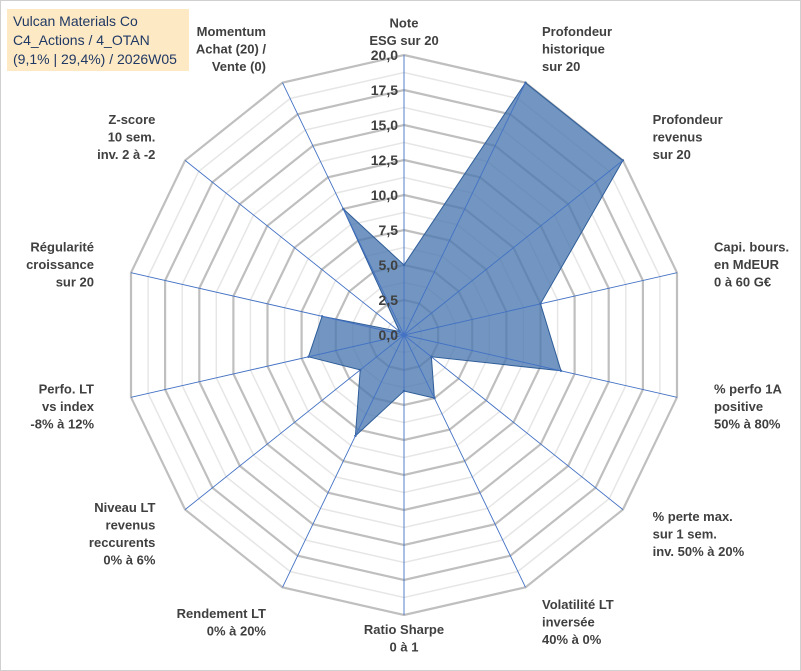 The height and width of the screenshot is (671, 801). I want to click on axis-label-line: Volatilité LT, so click(578, 604).